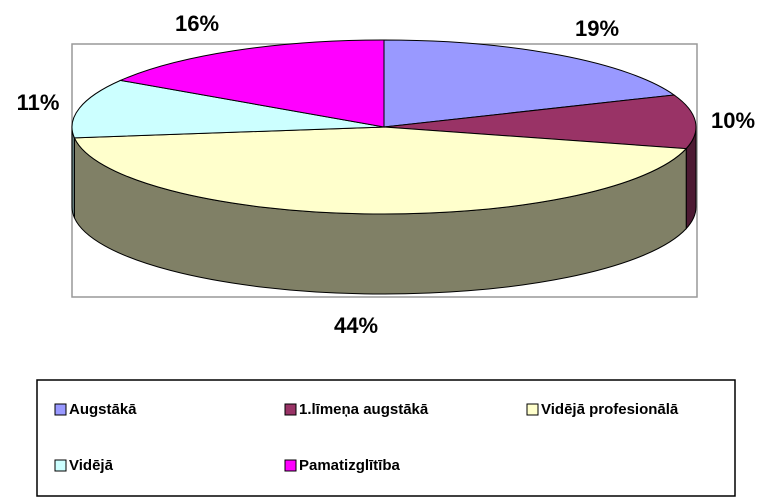 Image resolution: width=768 pixels, height=497 pixels. What do you see at coordinates (38, 102) in the screenshot?
I see `data-label: 11%` at bounding box center [38, 102].